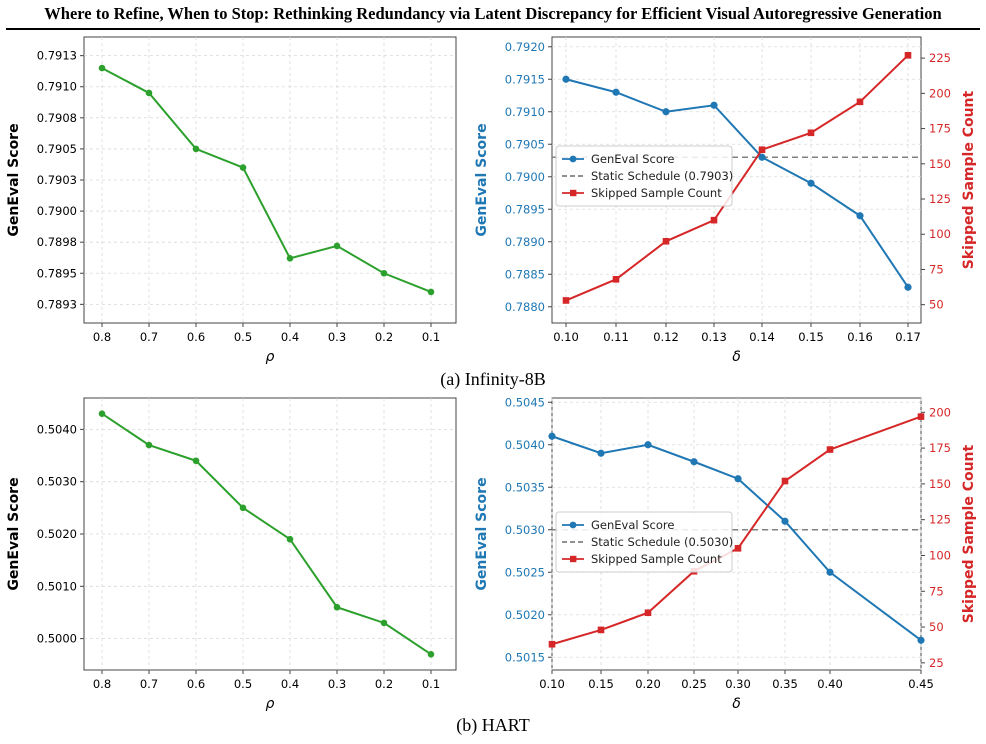  Describe the element at coordinates (738, 684) in the screenshot. I see `p4-x-tick-label: 0.30` at that location.